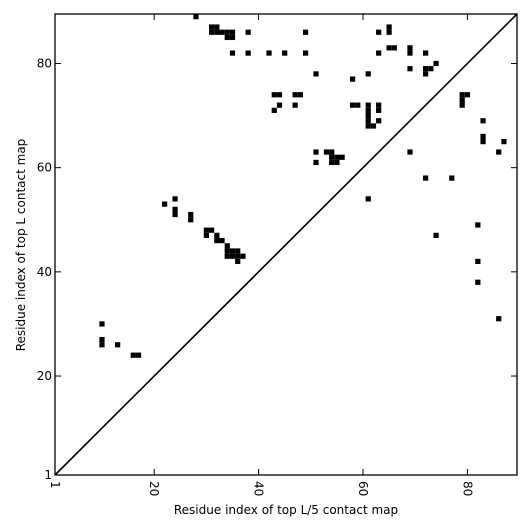 The image size is (531, 531). I want to click on y-tick-label: 1, so click(48, 475).